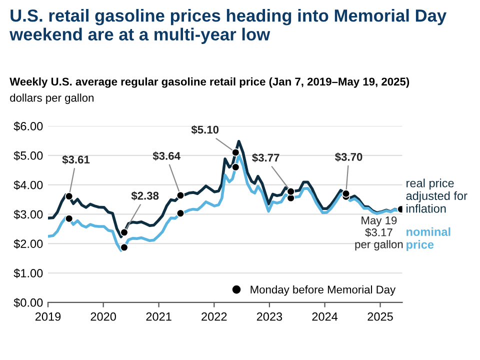 Image resolution: width=480 pixels, height=360 pixels. What do you see at coordinates (28, 155) in the screenshot?
I see `y-tick-label: $5.00` at bounding box center [28, 155].